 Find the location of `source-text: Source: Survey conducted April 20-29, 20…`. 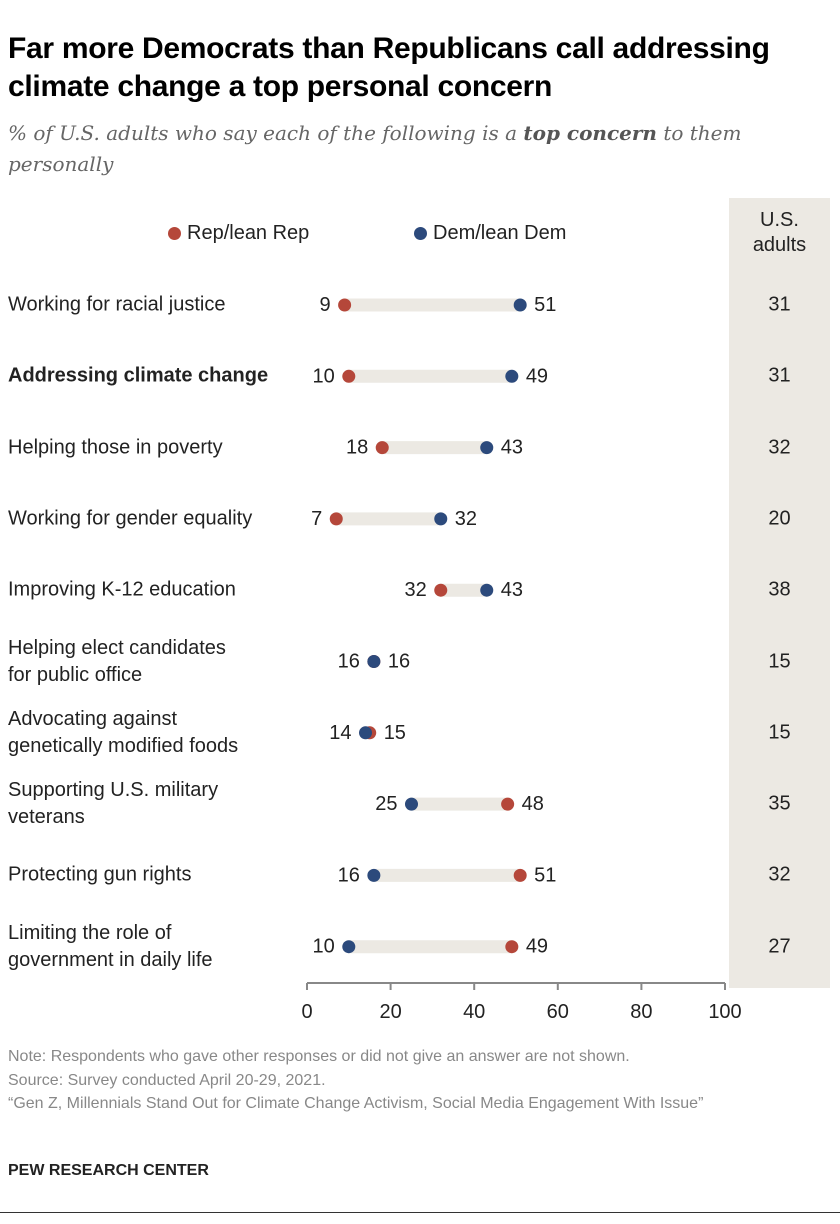

source-text: Source: Survey conducted April 20-29, 20… is located at coordinates (167, 1080).